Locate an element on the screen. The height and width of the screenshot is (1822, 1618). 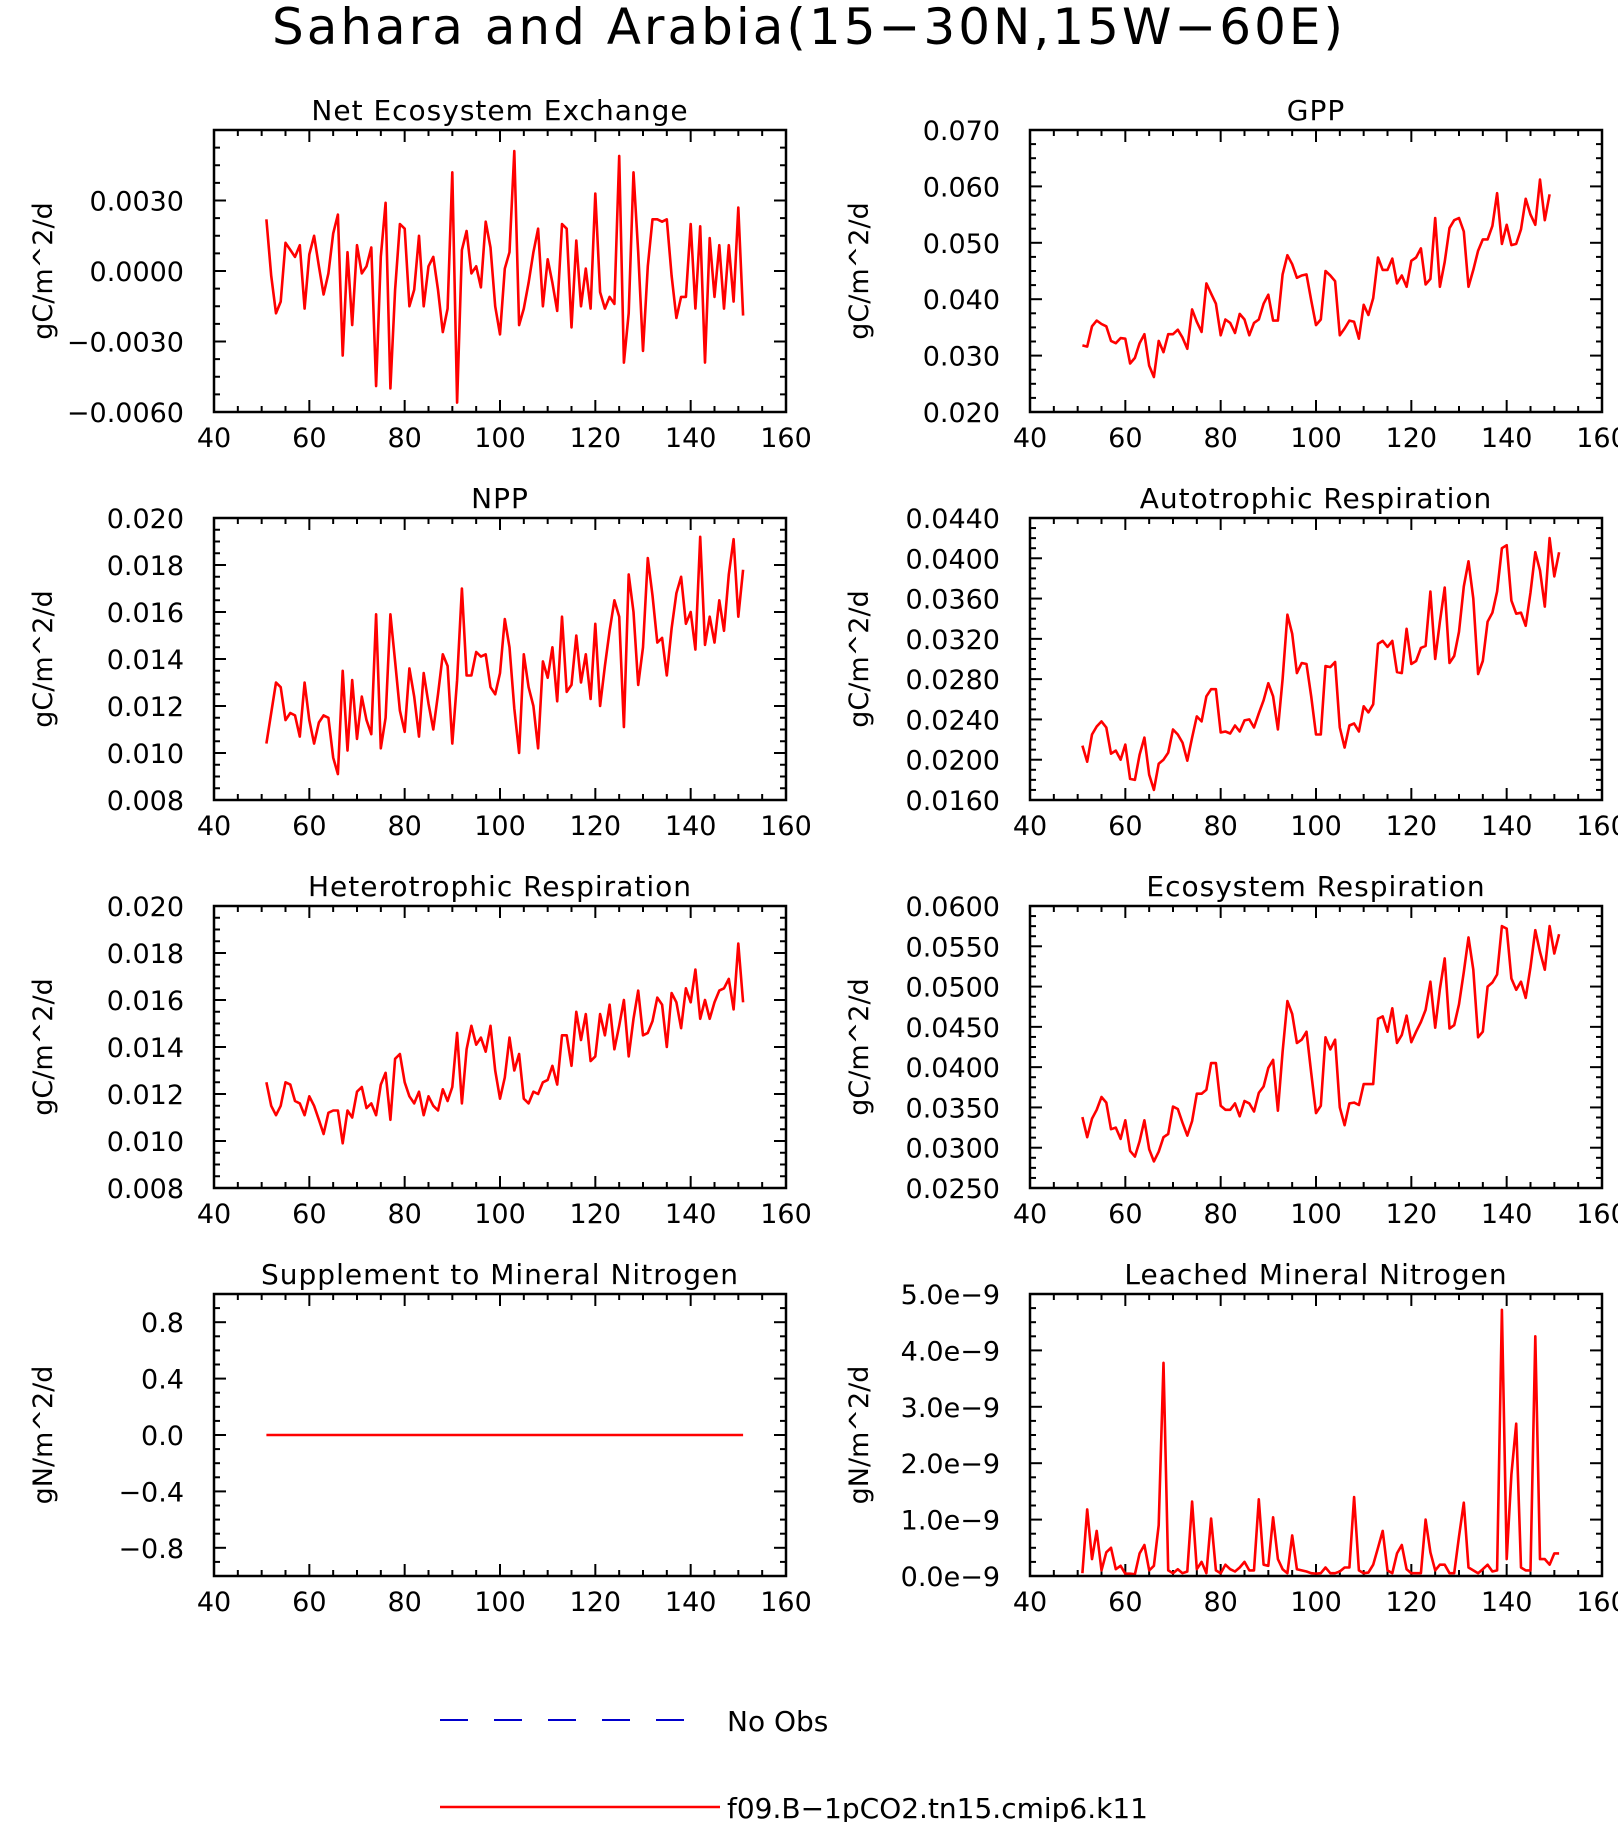
y-tick-label: 0.0030 is located at coordinates (137, 202).